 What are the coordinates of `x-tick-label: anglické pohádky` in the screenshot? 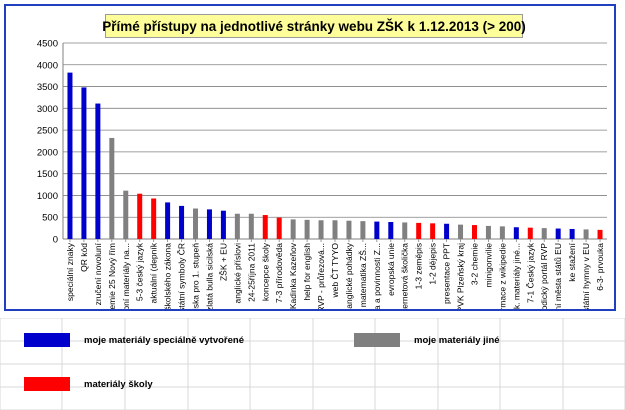 It's located at (349, 275).